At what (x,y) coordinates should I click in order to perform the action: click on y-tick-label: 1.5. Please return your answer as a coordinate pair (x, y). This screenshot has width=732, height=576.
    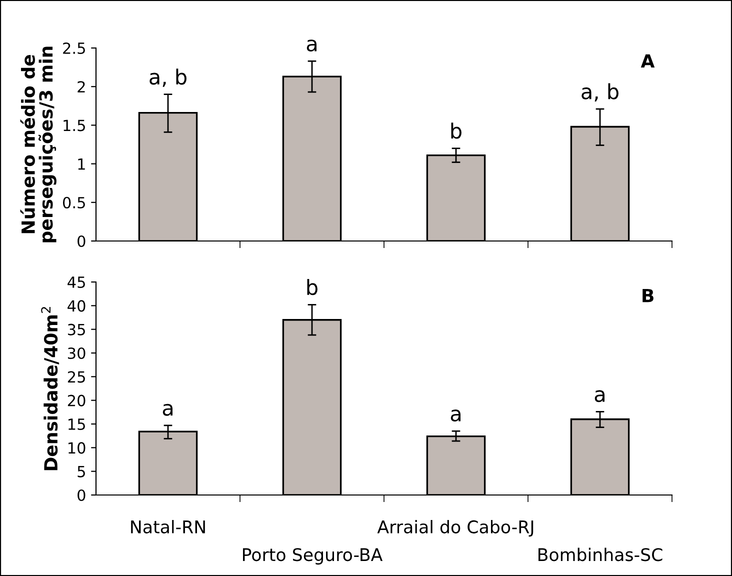
    Looking at the image, I should click on (74, 126).